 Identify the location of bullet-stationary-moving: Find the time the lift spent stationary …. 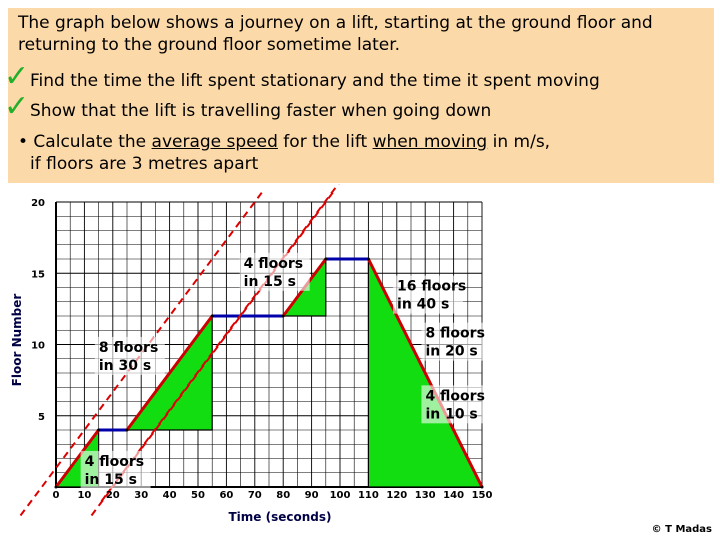
(315, 81).